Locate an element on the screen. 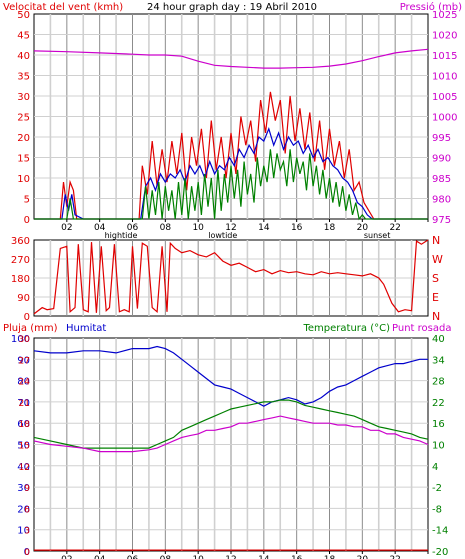 This screenshot has height=559, width=465. climate-panel-xtick-label: 12 is located at coordinates (230, 557).